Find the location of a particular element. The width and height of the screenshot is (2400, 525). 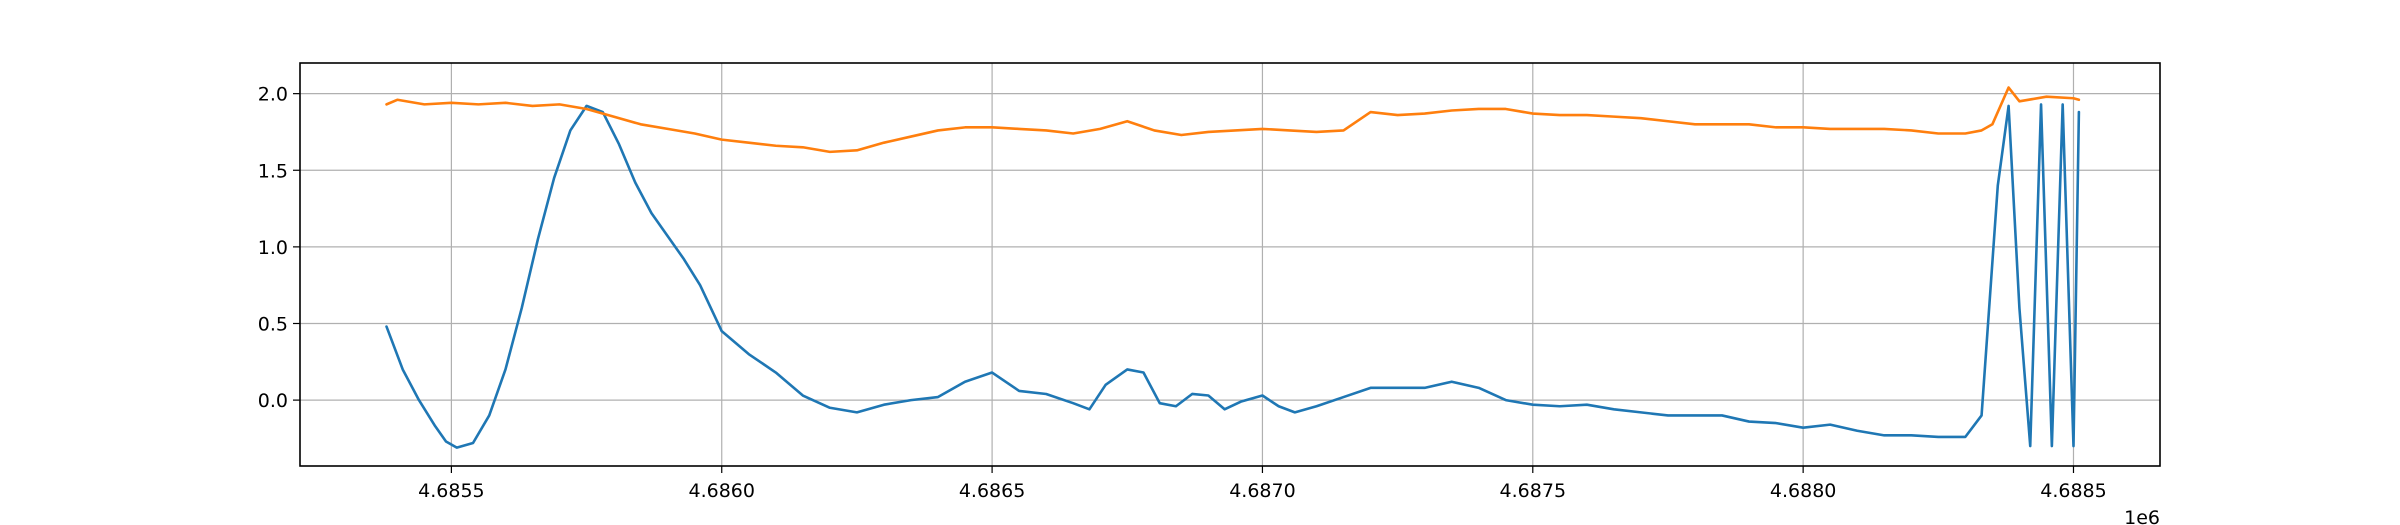

x-tick-label: 4.6885 is located at coordinates (2073, 491).